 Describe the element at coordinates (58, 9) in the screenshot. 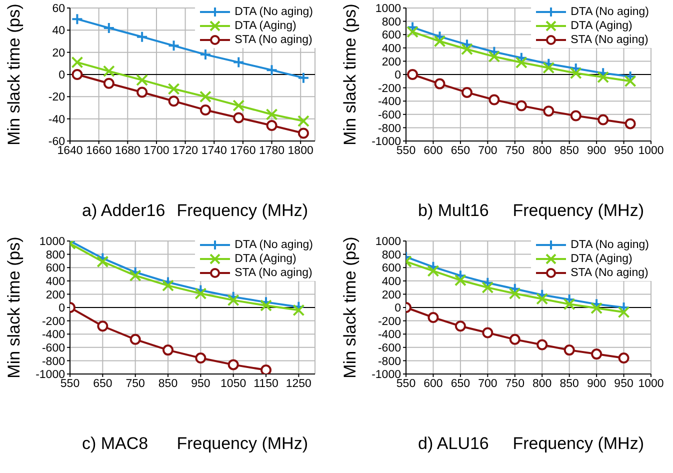

I see `y-tick-label: 60` at that location.